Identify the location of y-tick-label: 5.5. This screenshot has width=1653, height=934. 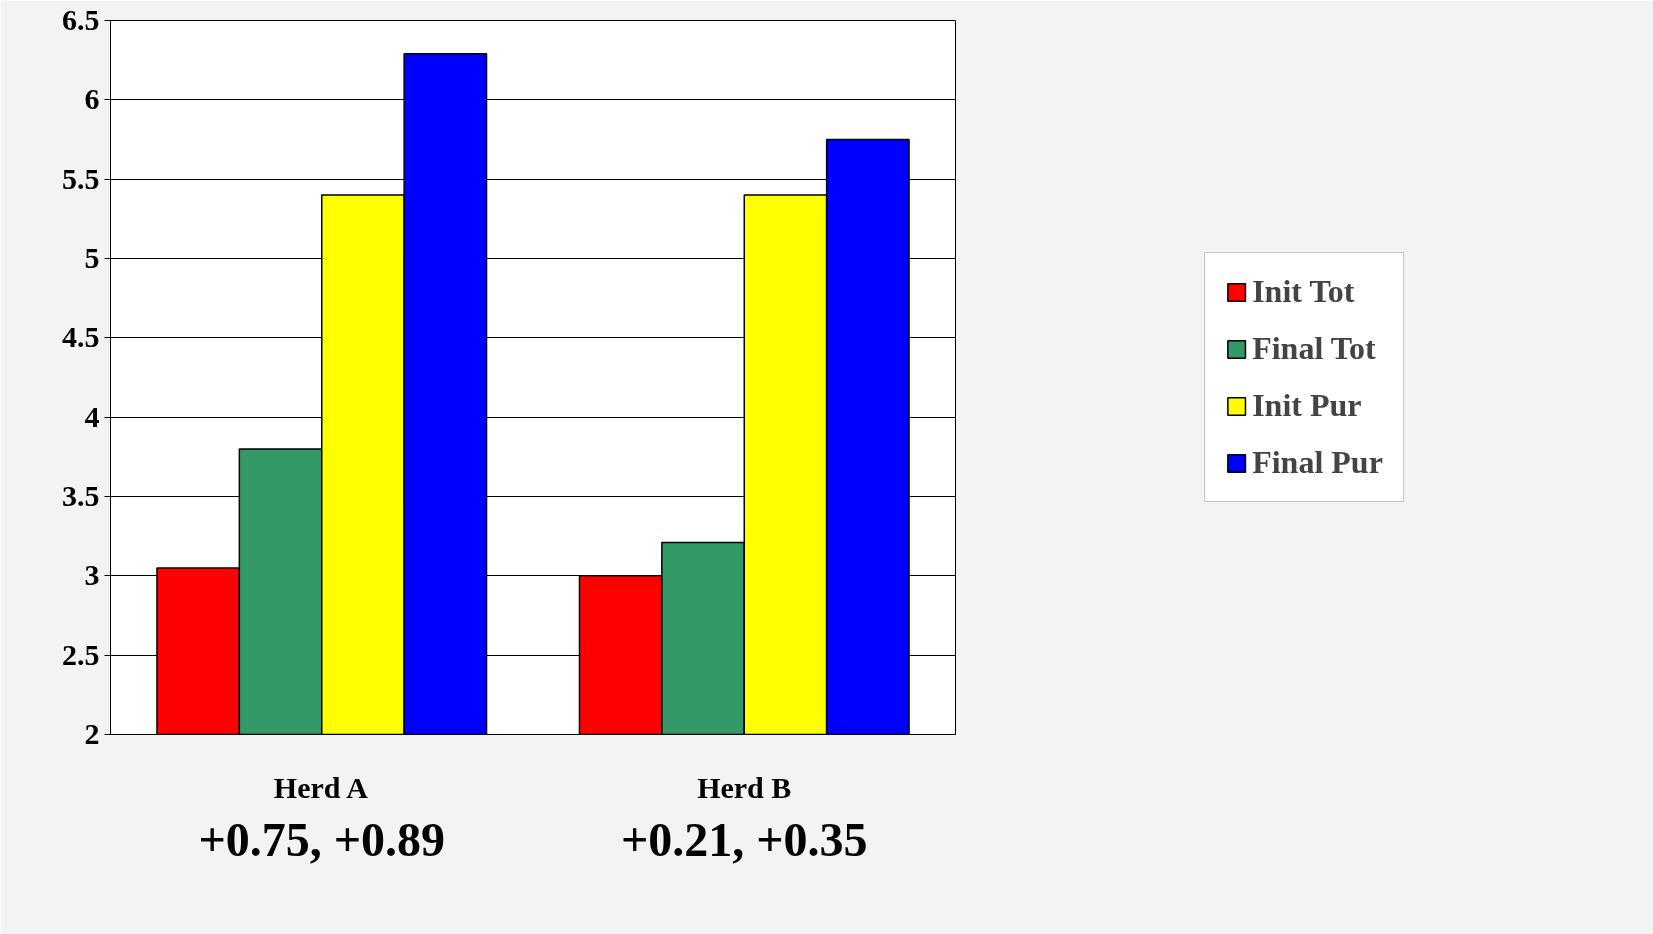
(81, 178).